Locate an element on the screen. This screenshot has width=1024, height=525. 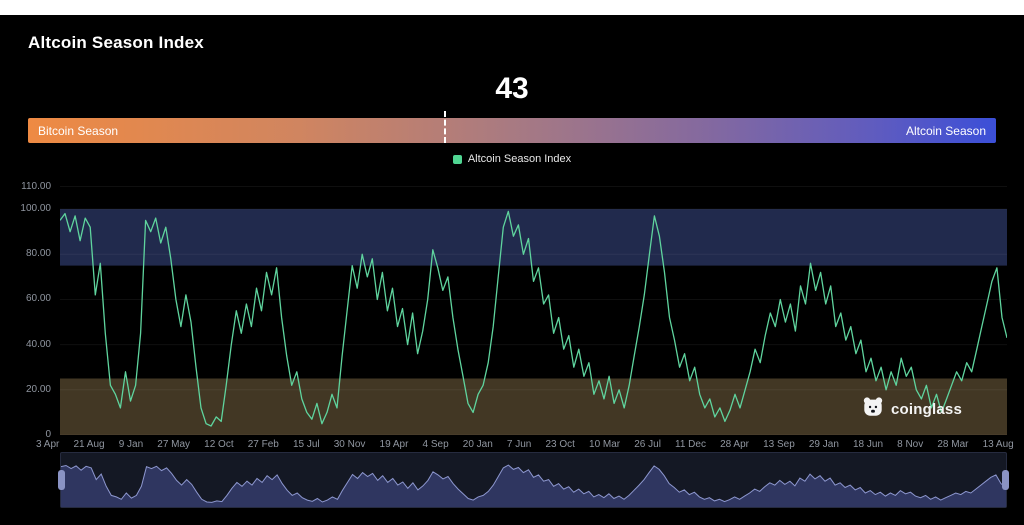
altcoin-season-label: Altcoin Season is located at coordinates (945, 130).